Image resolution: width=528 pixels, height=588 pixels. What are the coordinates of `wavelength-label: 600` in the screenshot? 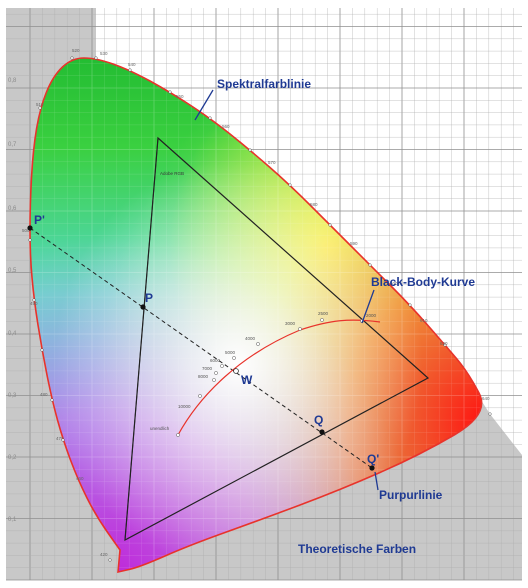 It's located at (394, 283).